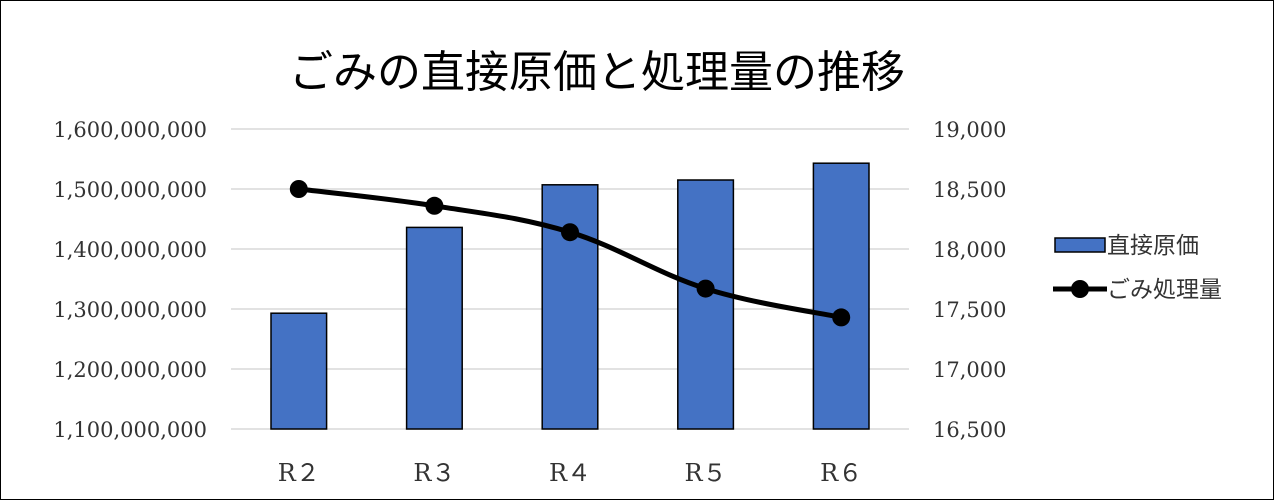 The width and height of the screenshot is (1274, 500). Describe the element at coordinates (130, 370) in the screenshot. I see `left-tick-label: 1,200,000,000` at that location.